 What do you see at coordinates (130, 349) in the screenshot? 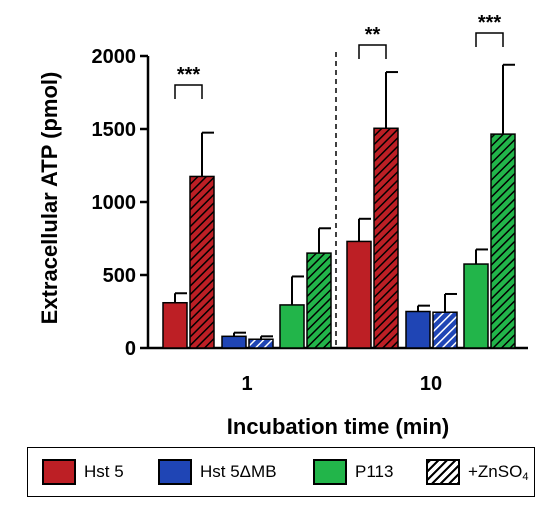
I see `y-tick-label: 0` at bounding box center [130, 349].